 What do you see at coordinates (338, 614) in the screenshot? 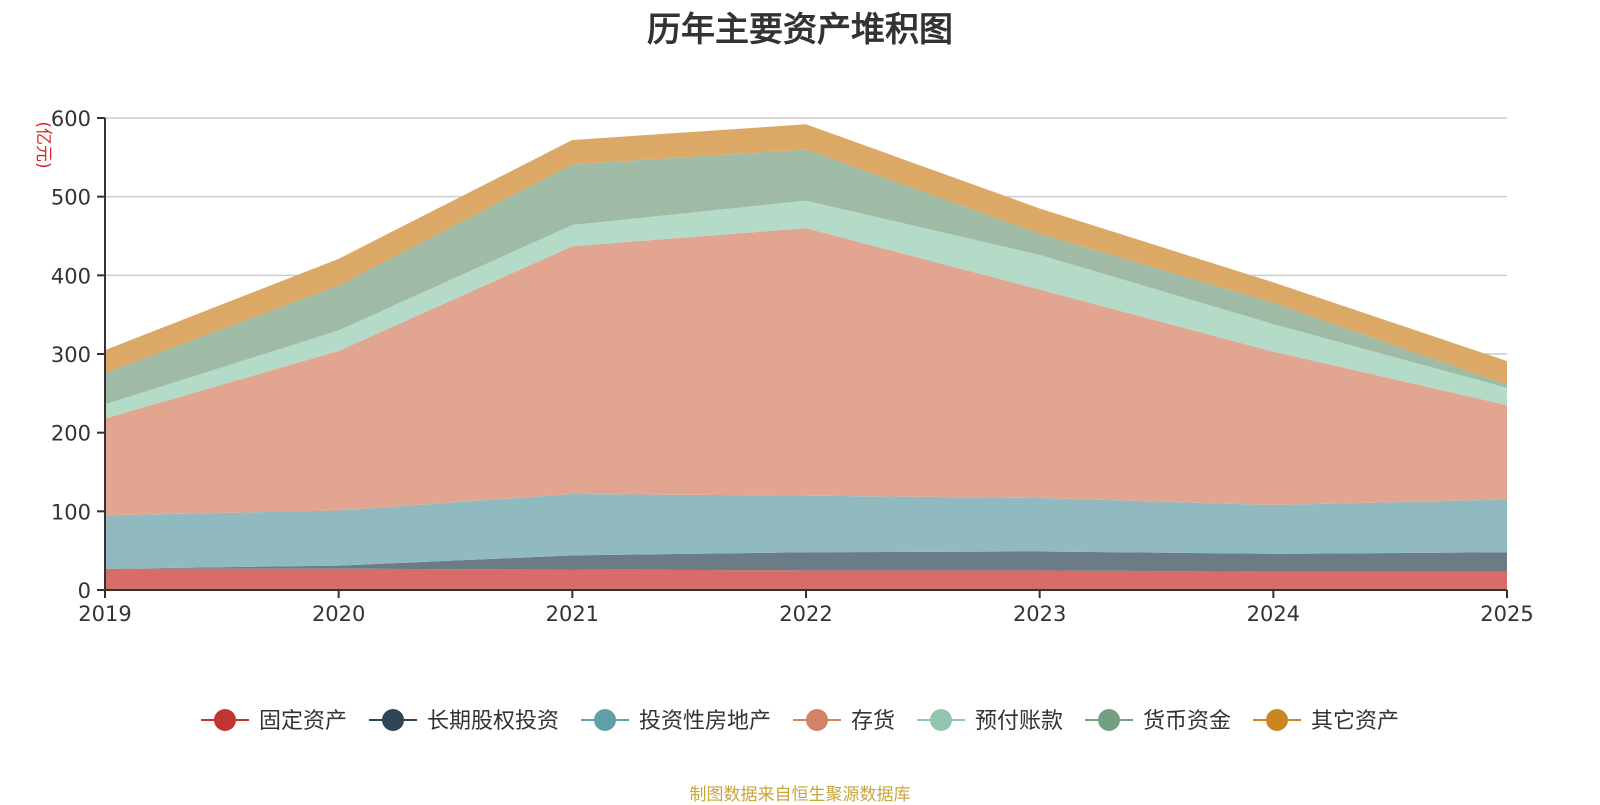
I see `x-tick-label: 2020` at bounding box center [338, 614].